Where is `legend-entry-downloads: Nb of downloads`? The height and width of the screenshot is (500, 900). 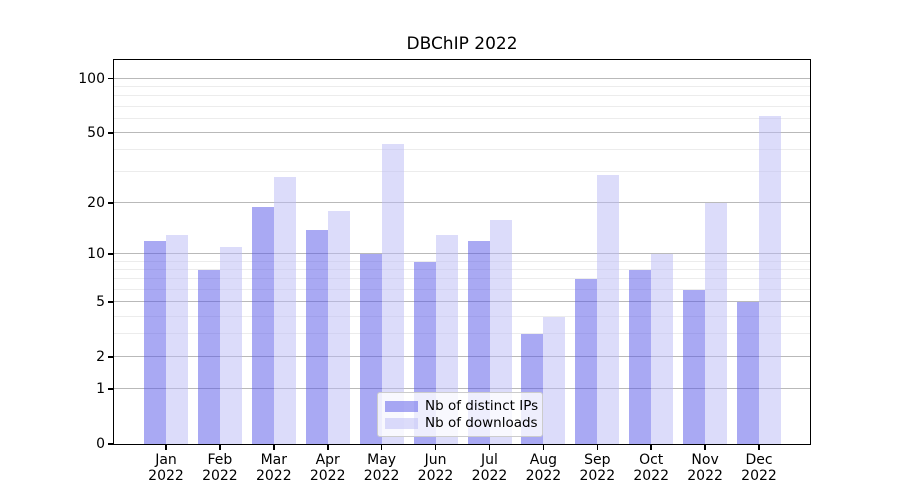
legend-entry-downloads: Nb of downloads is located at coordinates (461, 423).